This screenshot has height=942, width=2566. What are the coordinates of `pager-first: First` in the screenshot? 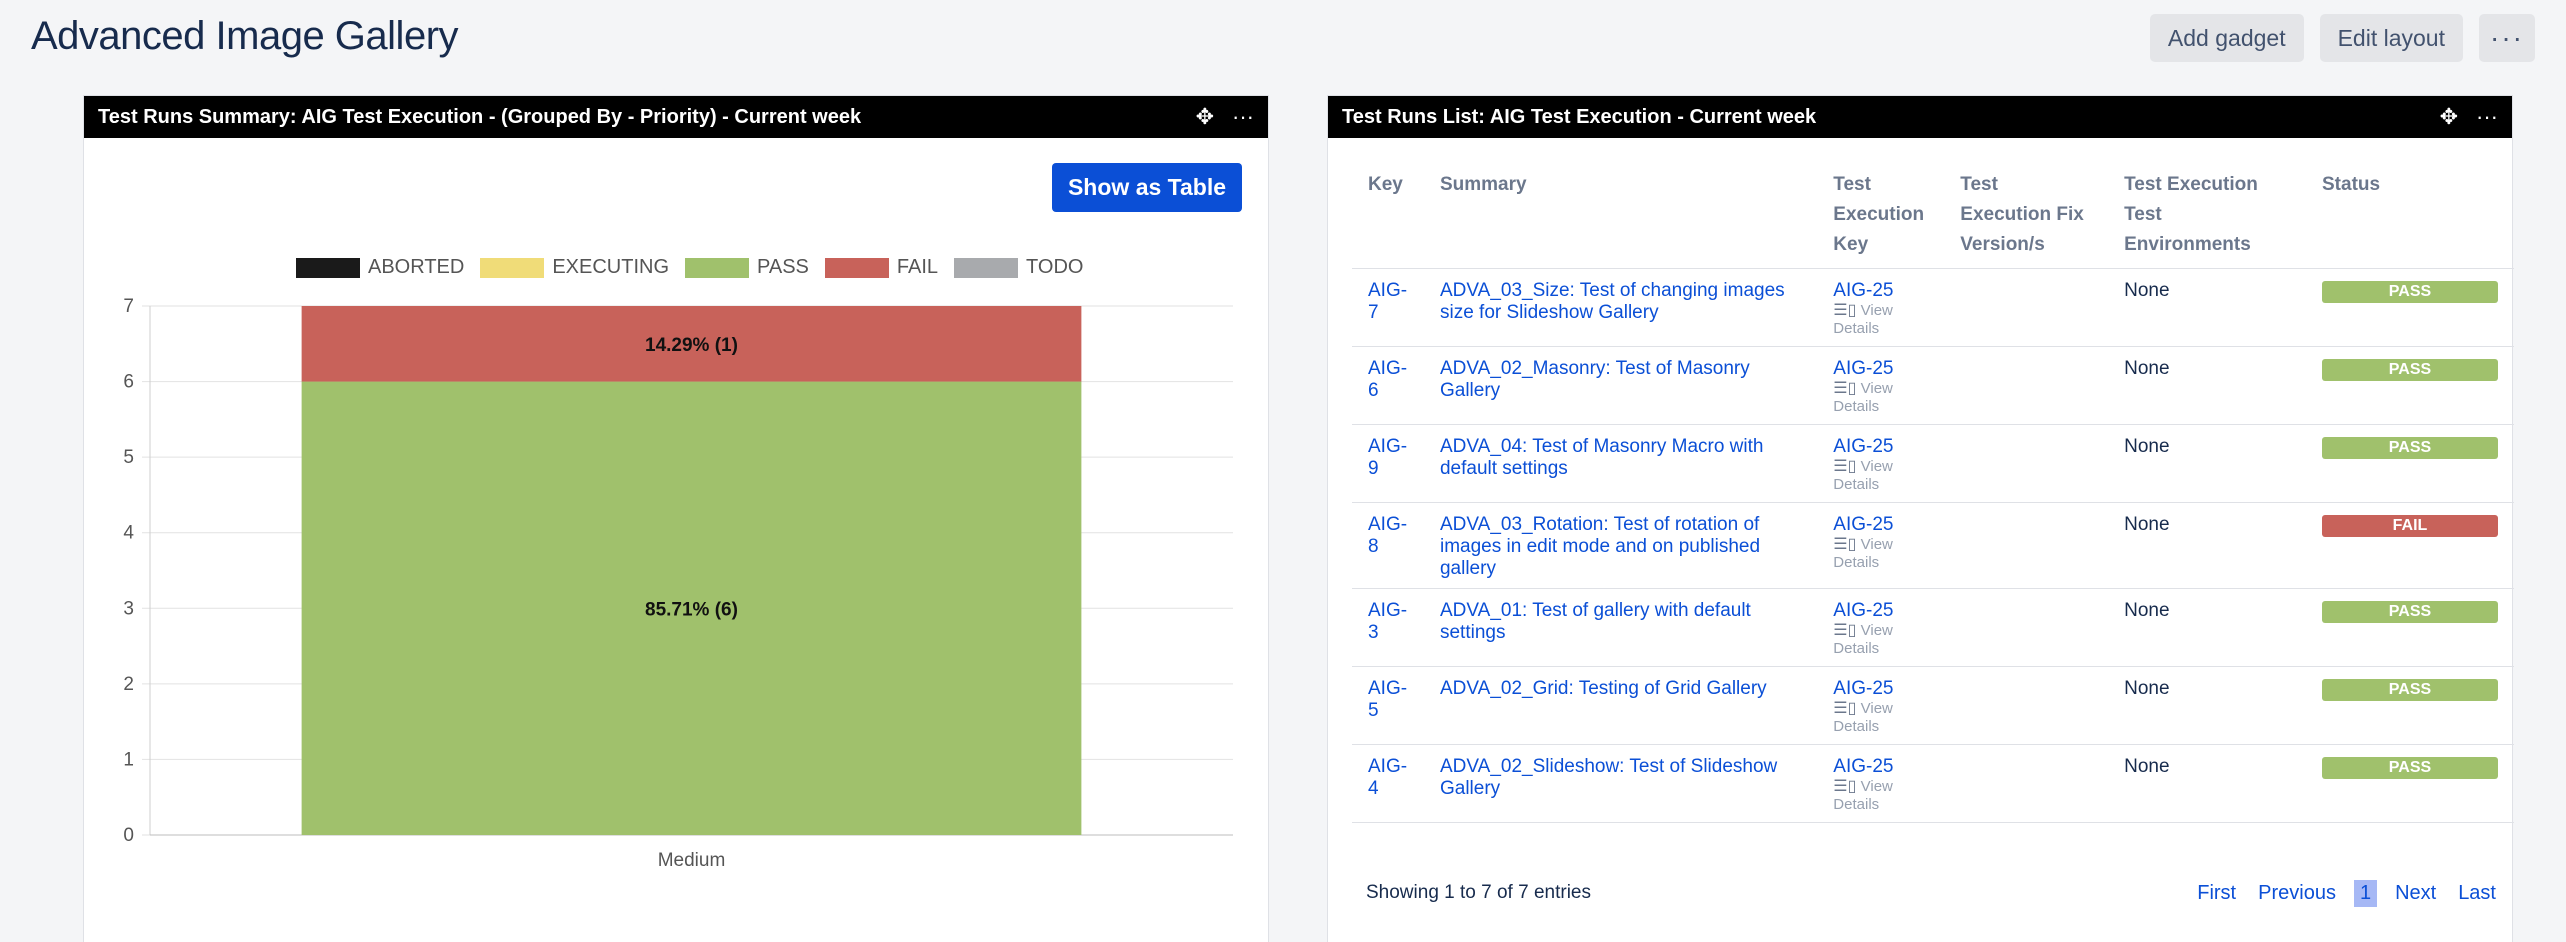 It's located at (2217, 893).